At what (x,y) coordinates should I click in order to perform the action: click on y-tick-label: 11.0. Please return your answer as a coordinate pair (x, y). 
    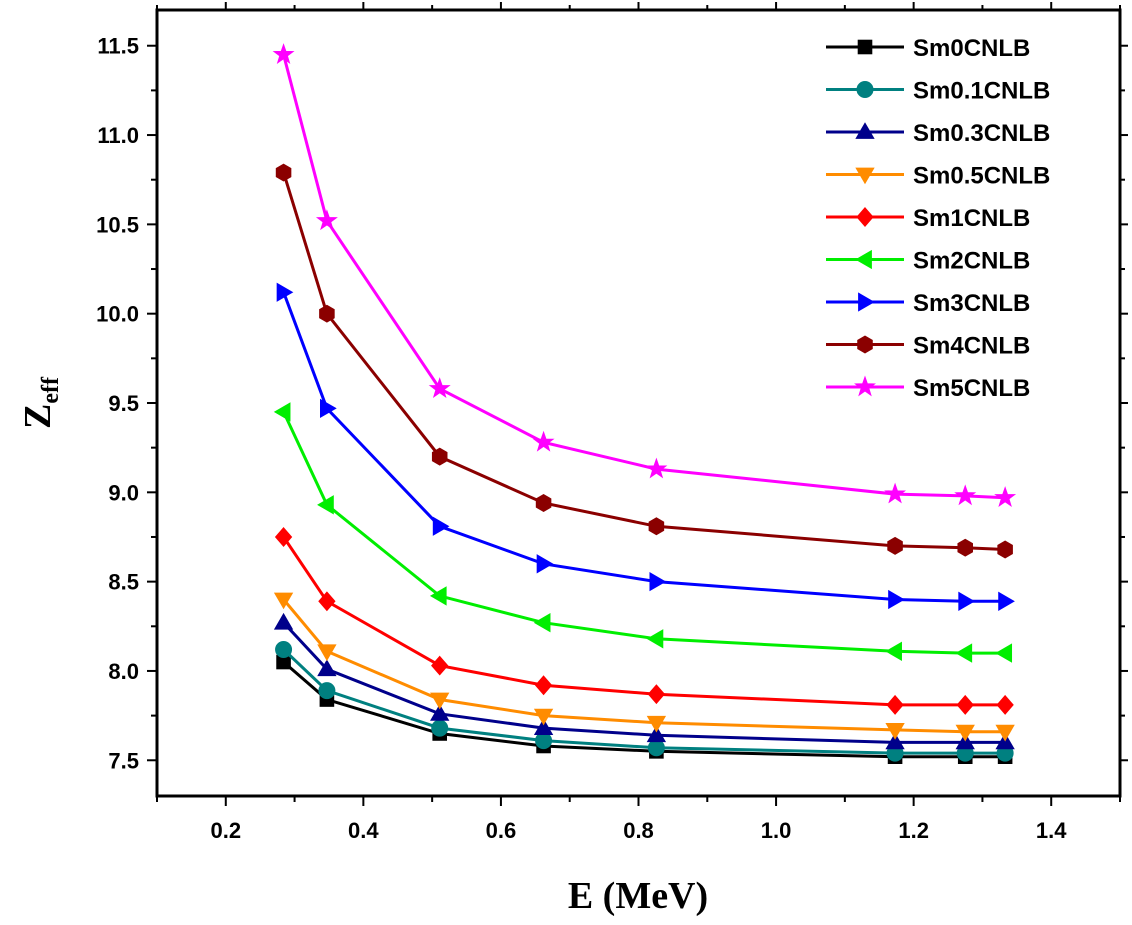
    Looking at the image, I should click on (118, 135).